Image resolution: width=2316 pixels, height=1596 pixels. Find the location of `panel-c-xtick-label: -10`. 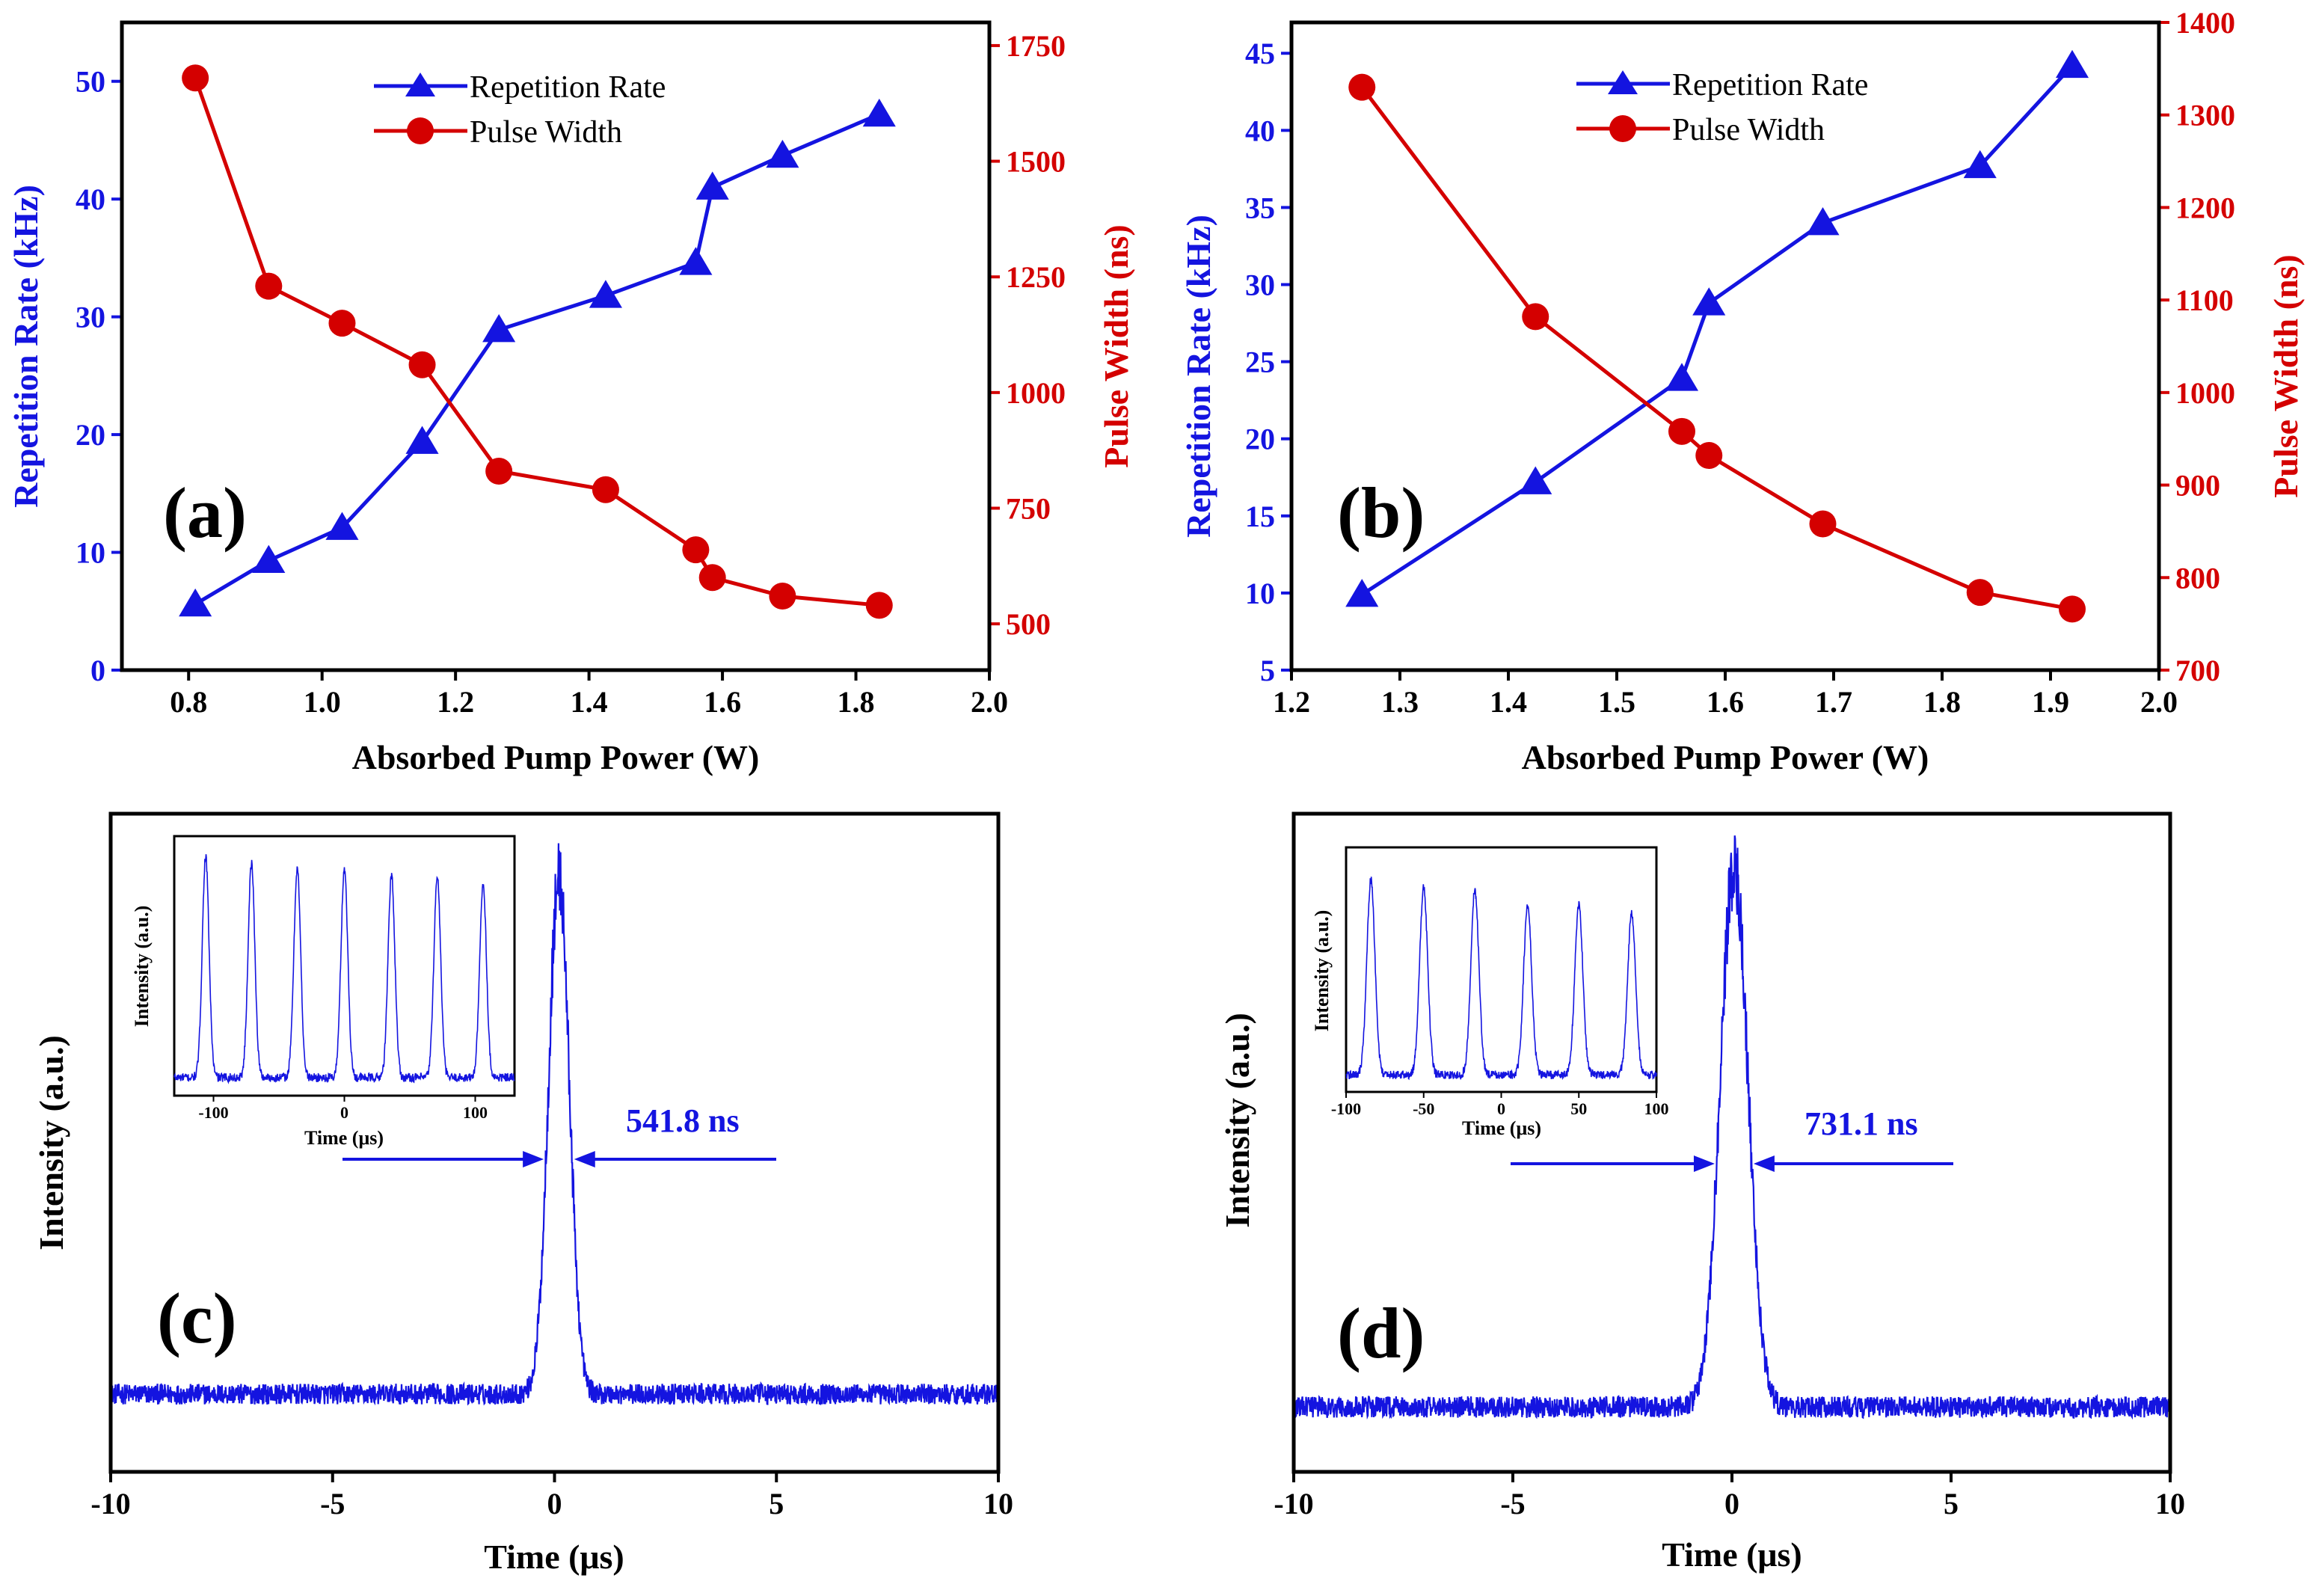

panel-c-xtick-label: -10 is located at coordinates (110, 1503).